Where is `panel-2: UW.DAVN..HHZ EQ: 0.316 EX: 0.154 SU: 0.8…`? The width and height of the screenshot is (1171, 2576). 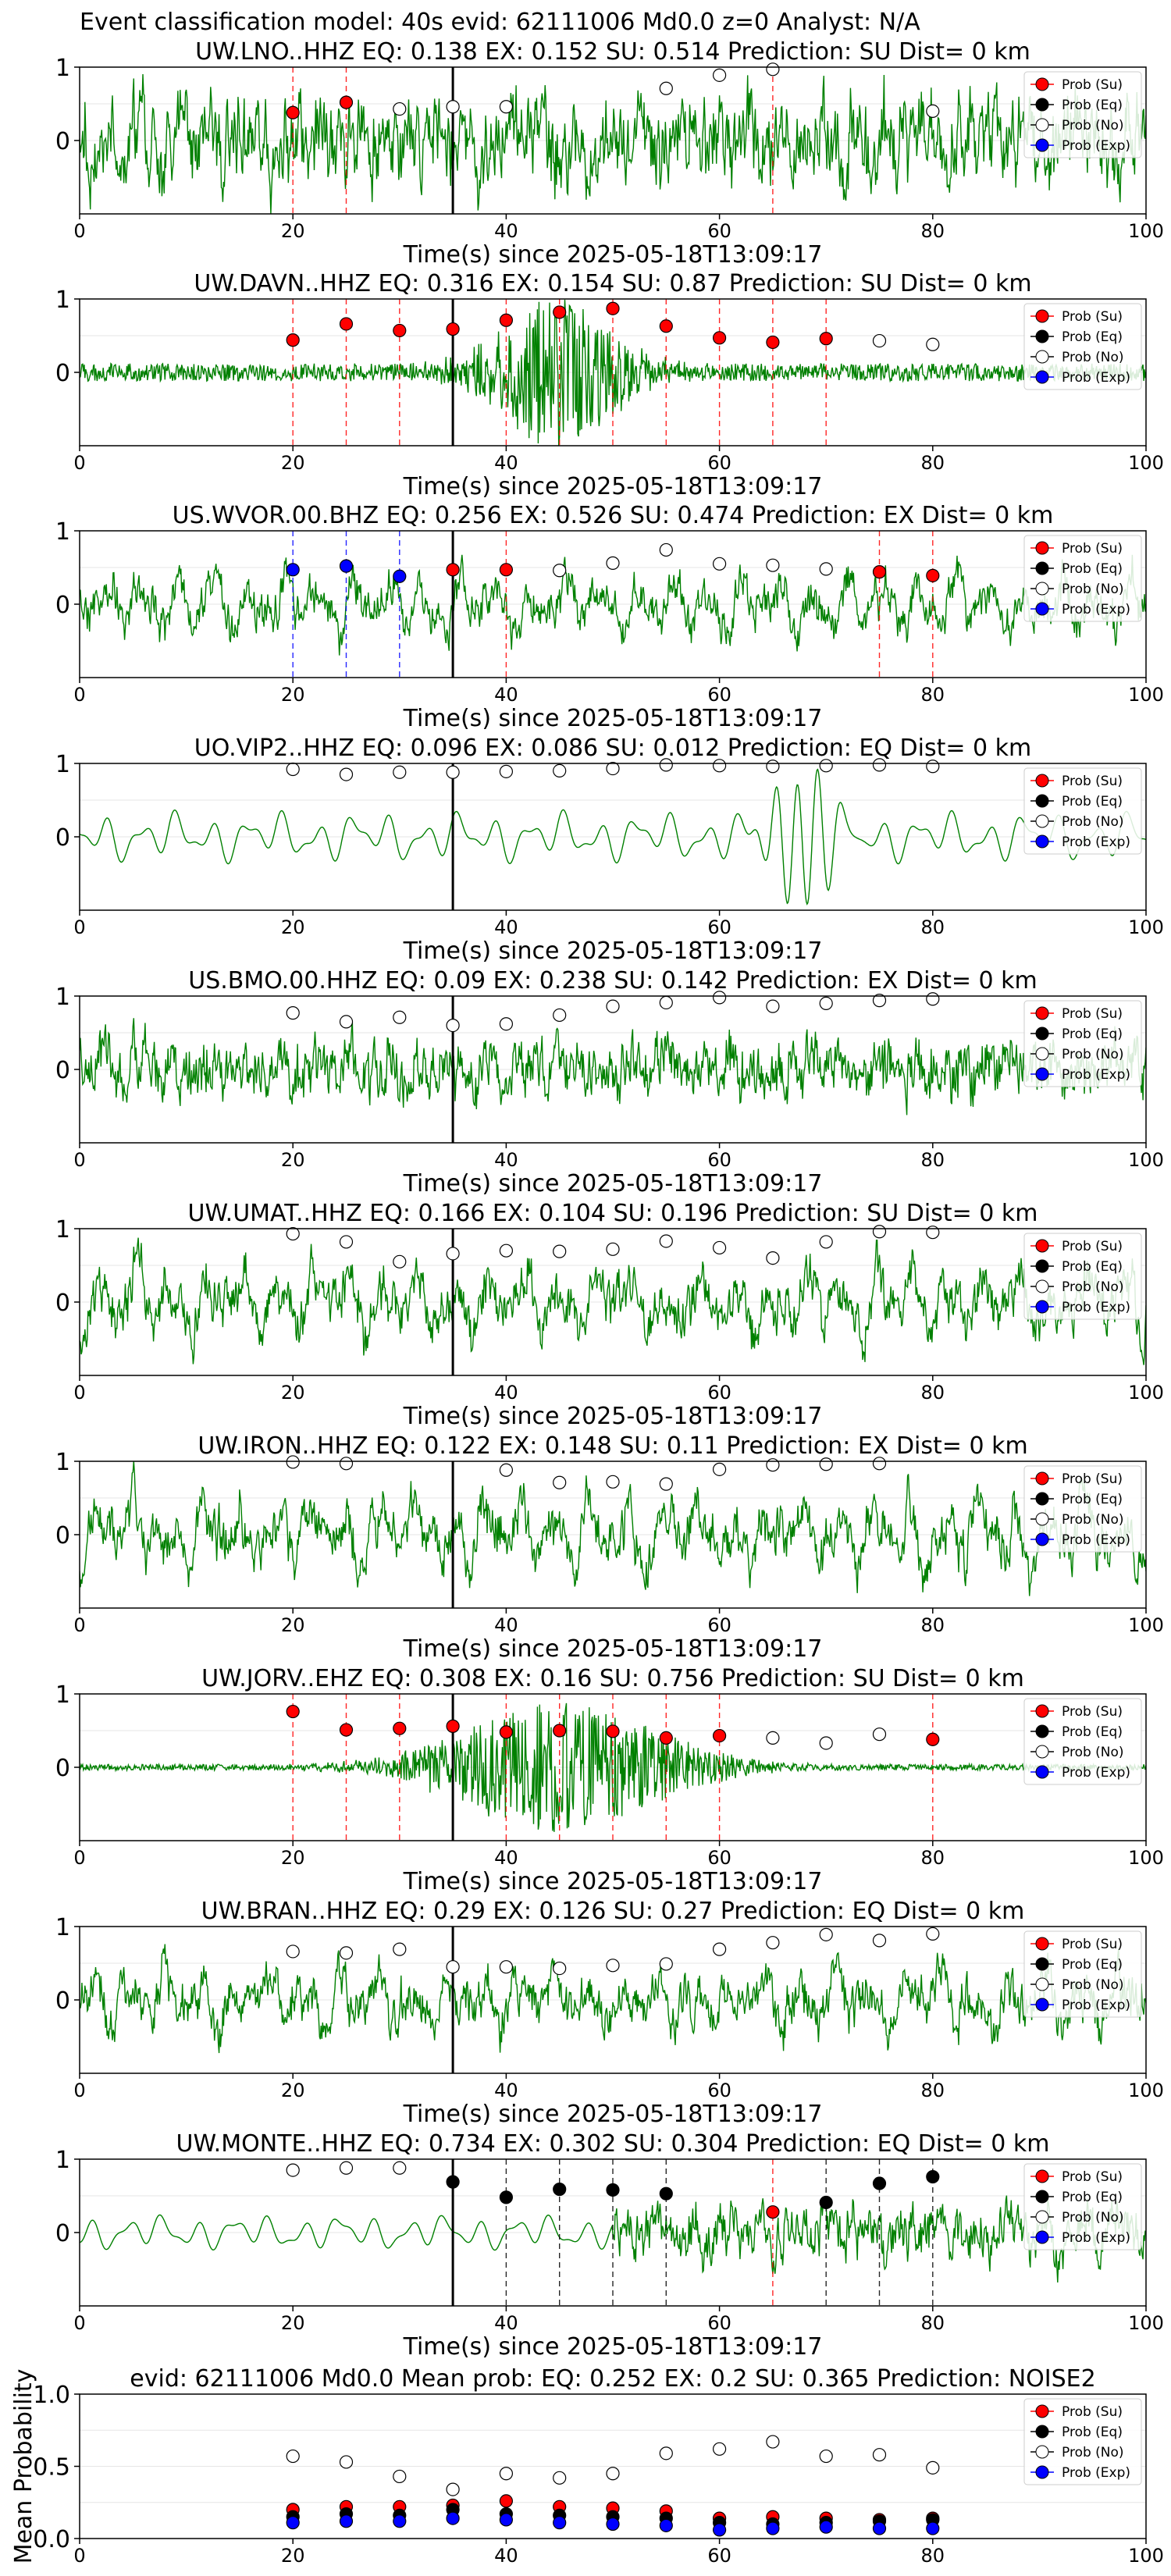
panel-2: UW.DAVN..HHZ EQ: 0.316 EX: 0.154 SU: 0.8… is located at coordinates (609, 385).